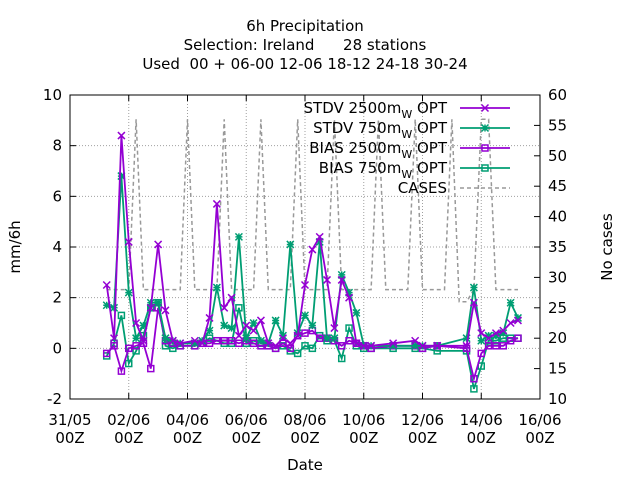 Image resolution: width=640 pixels, height=480 pixels. What do you see at coordinates (376, 110) in the screenshot?
I see `legend-label: STDV 2500mW OPT` at bounding box center [376, 110].